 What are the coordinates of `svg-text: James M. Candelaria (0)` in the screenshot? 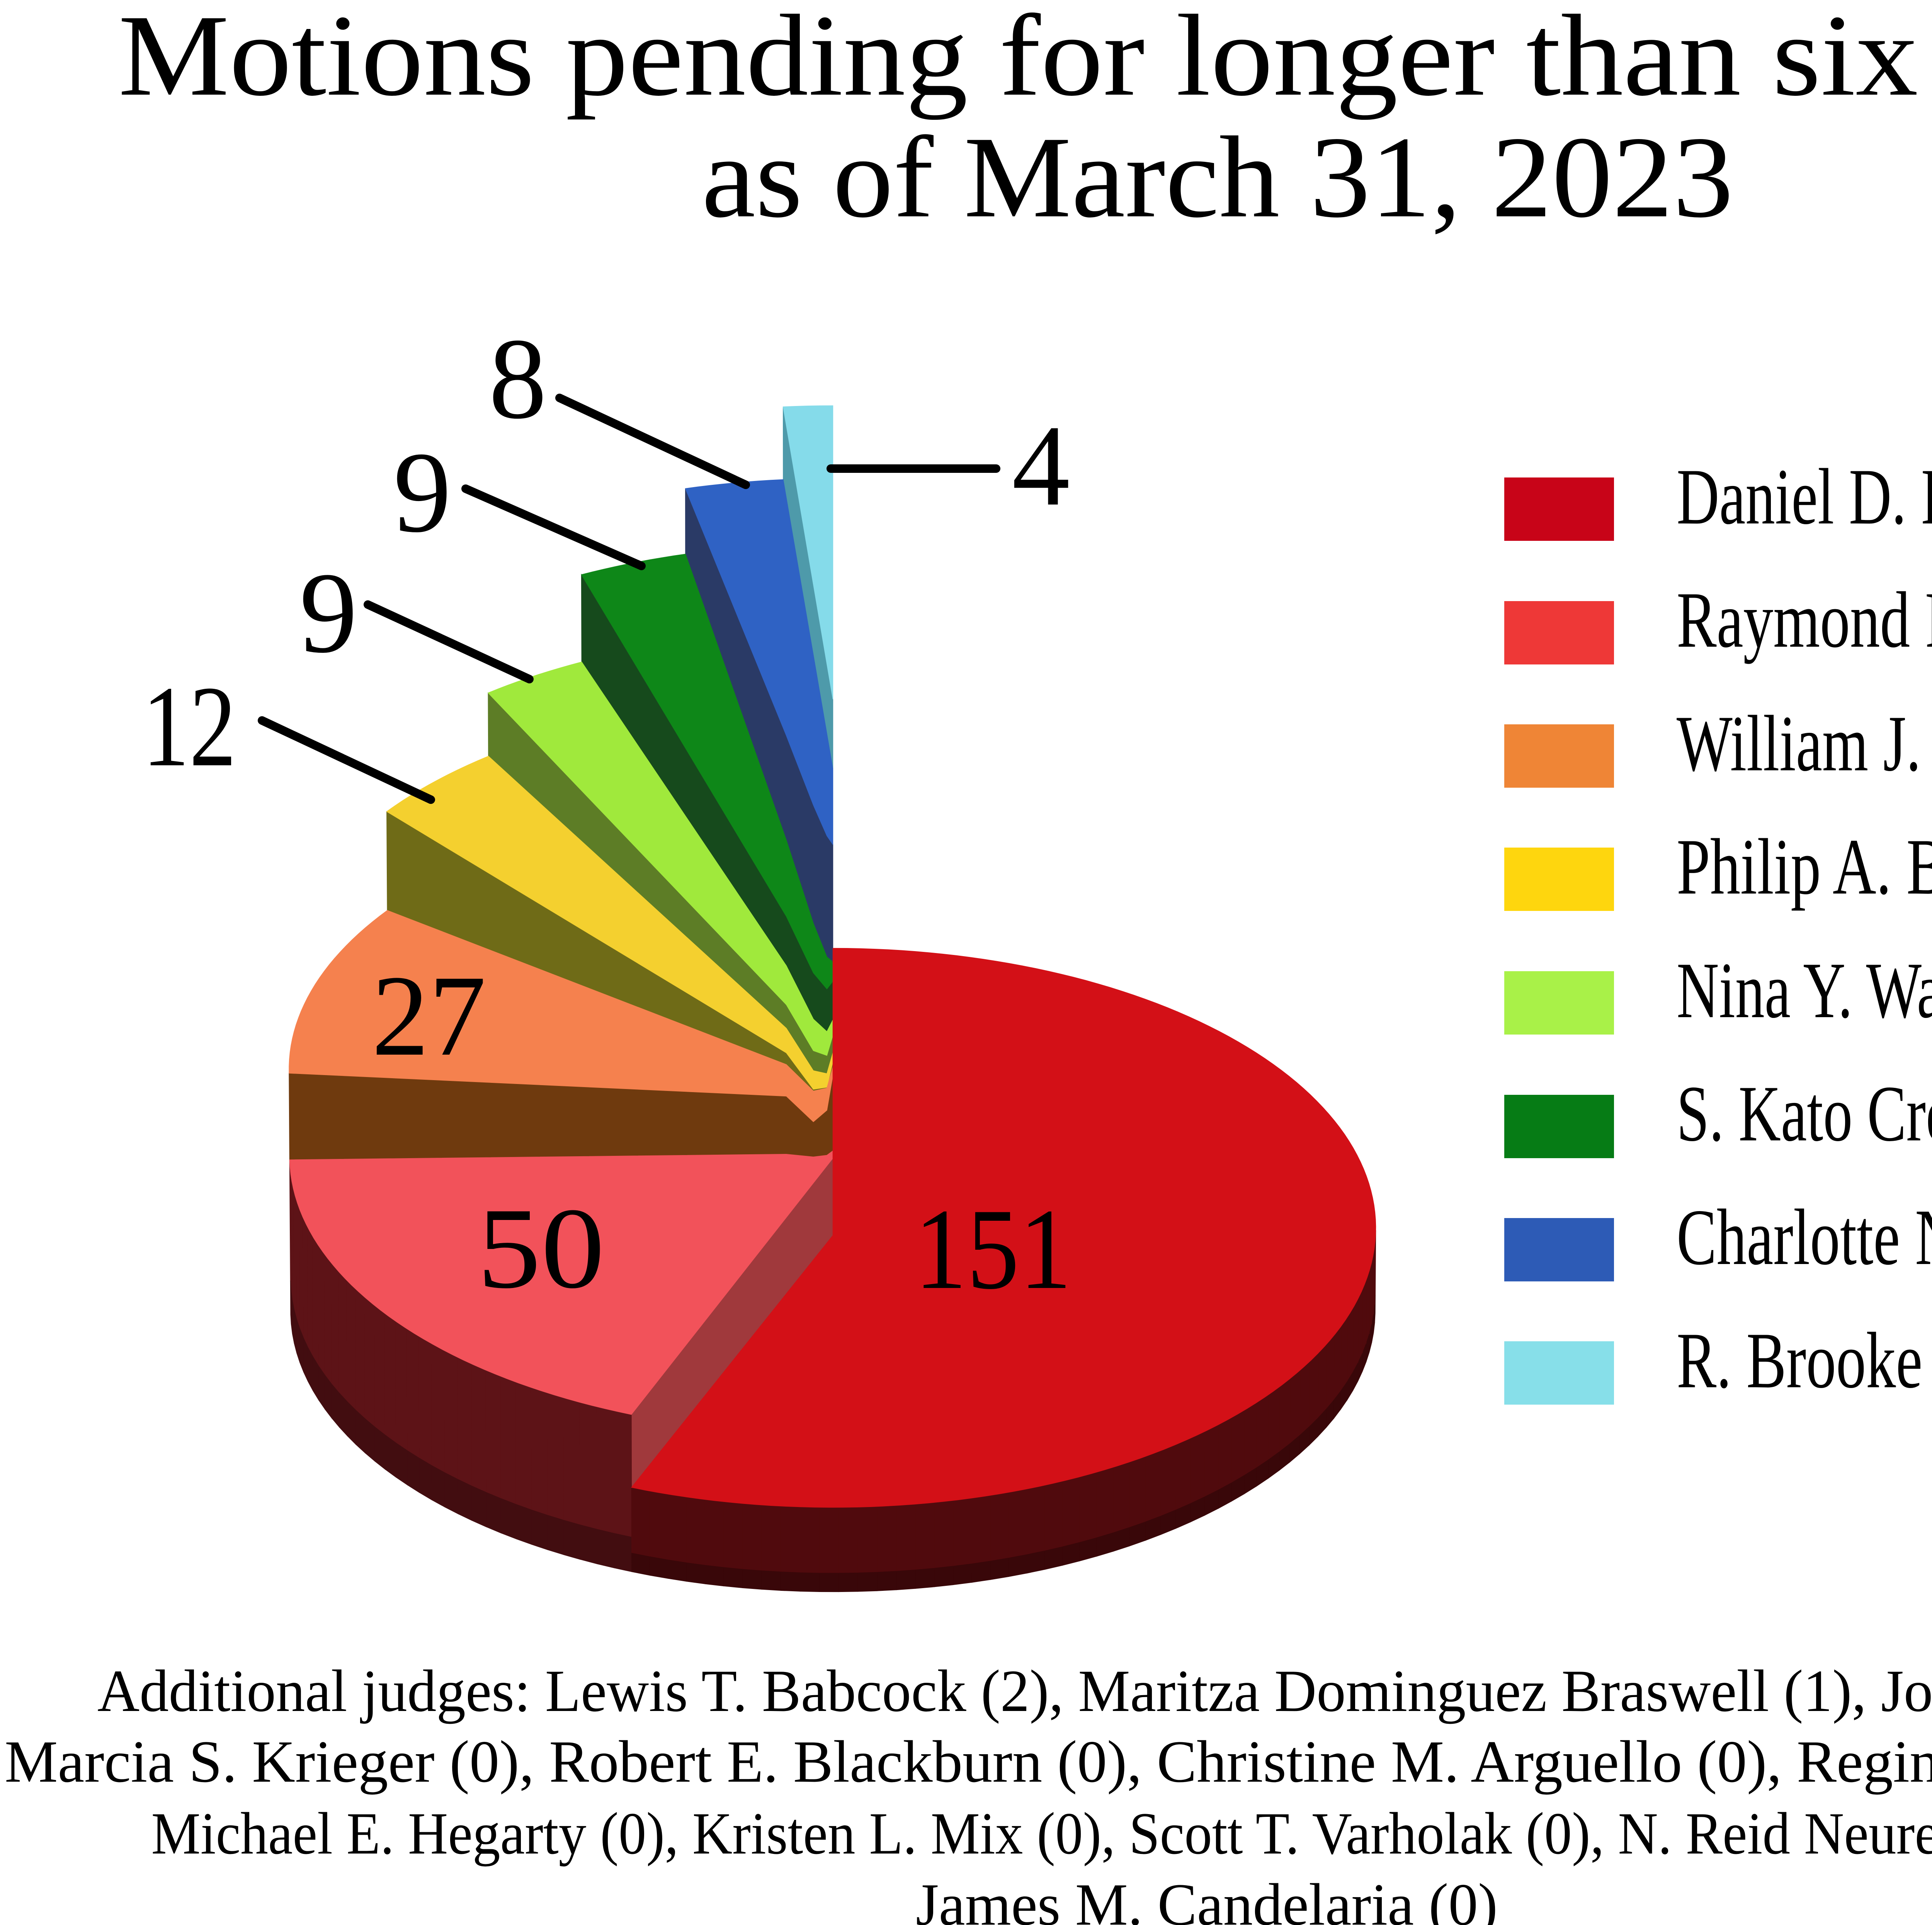 It's located at (1207, 1898).